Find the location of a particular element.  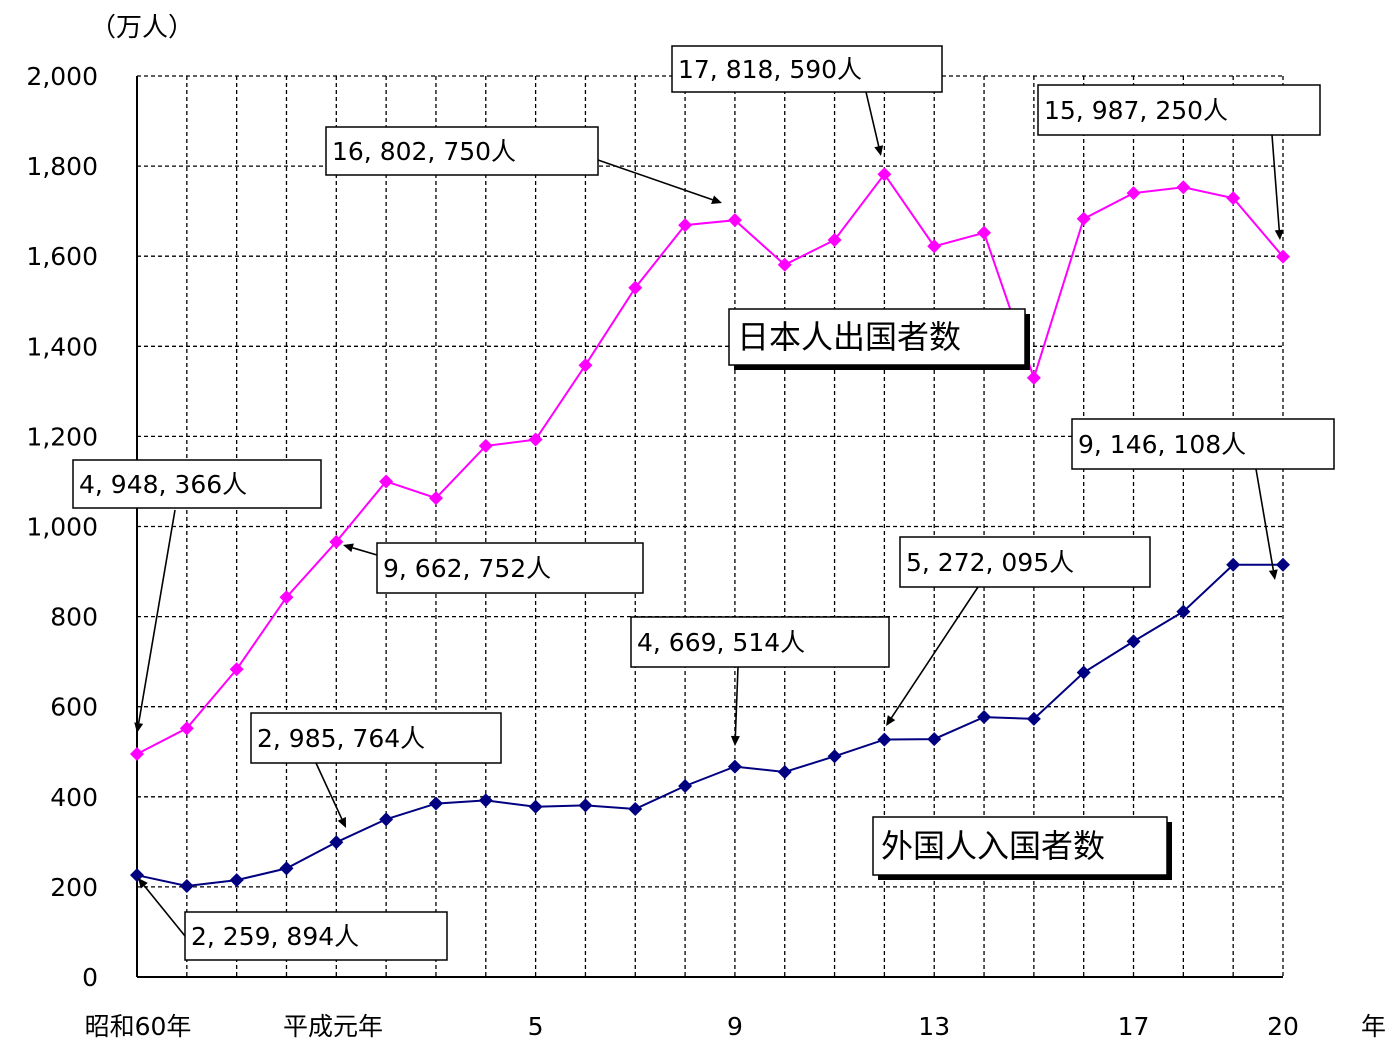

series-name-label: 外国人入国者数 is located at coordinates (1022, 848).